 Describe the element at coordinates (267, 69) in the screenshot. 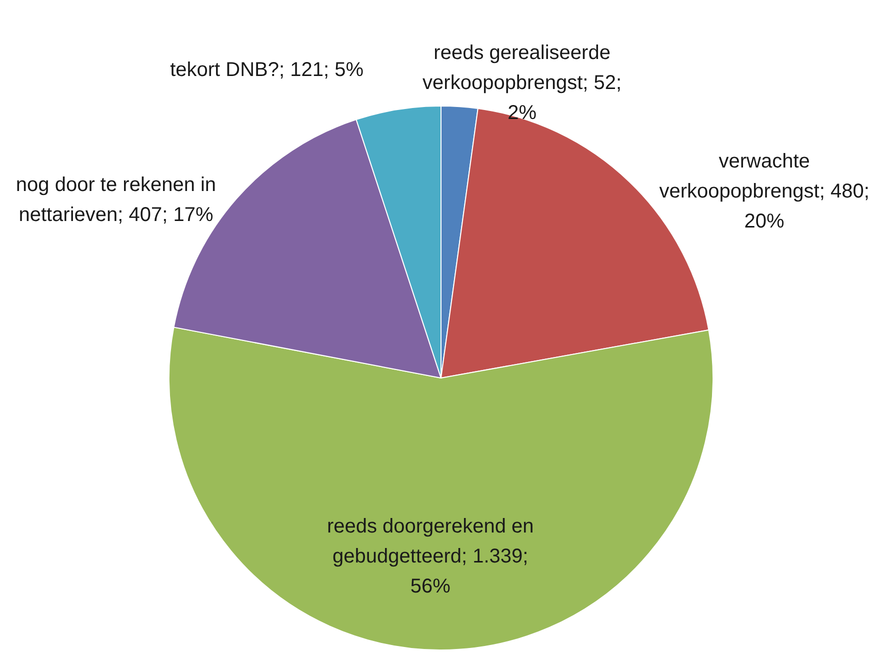

I see `slice-label: tekort DNB?; 121; 5%` at that location.